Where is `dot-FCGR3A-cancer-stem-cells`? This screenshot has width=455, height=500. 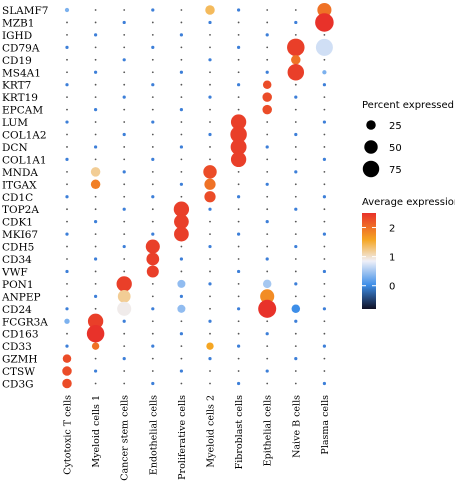 dot-FCGR3A-cancer-stem-cells is located at coordinates (124, 321).